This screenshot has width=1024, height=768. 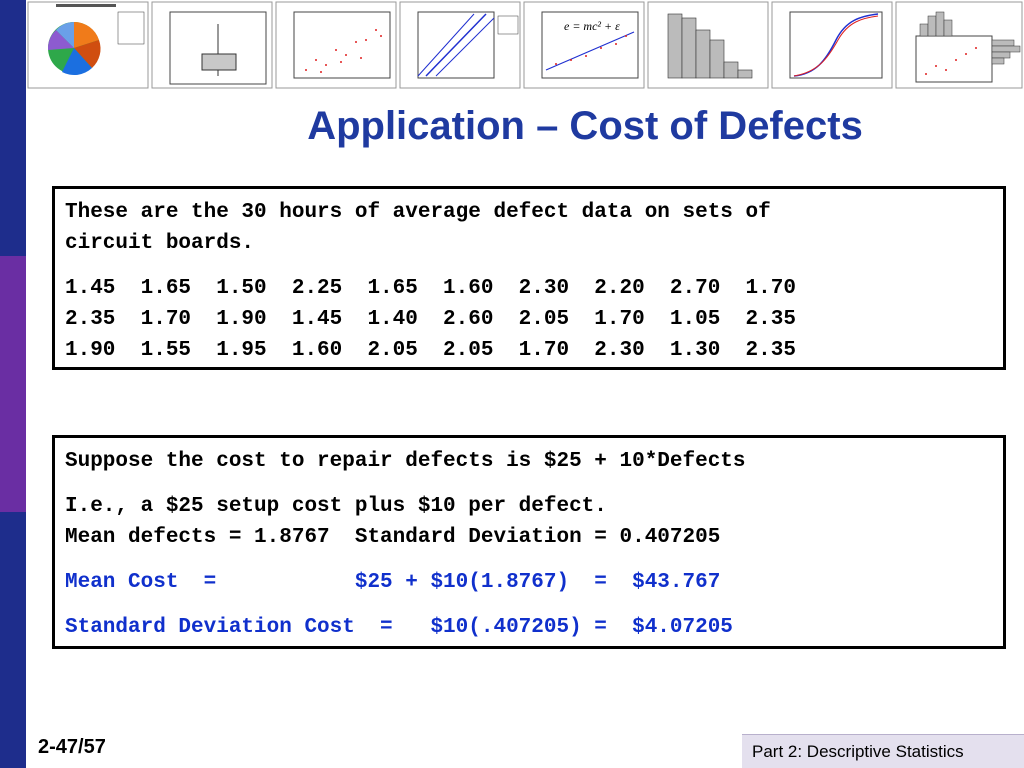 I want to click on thumbnail-strip-graphic: e = mc² + ε, so click(x=525, y=45).